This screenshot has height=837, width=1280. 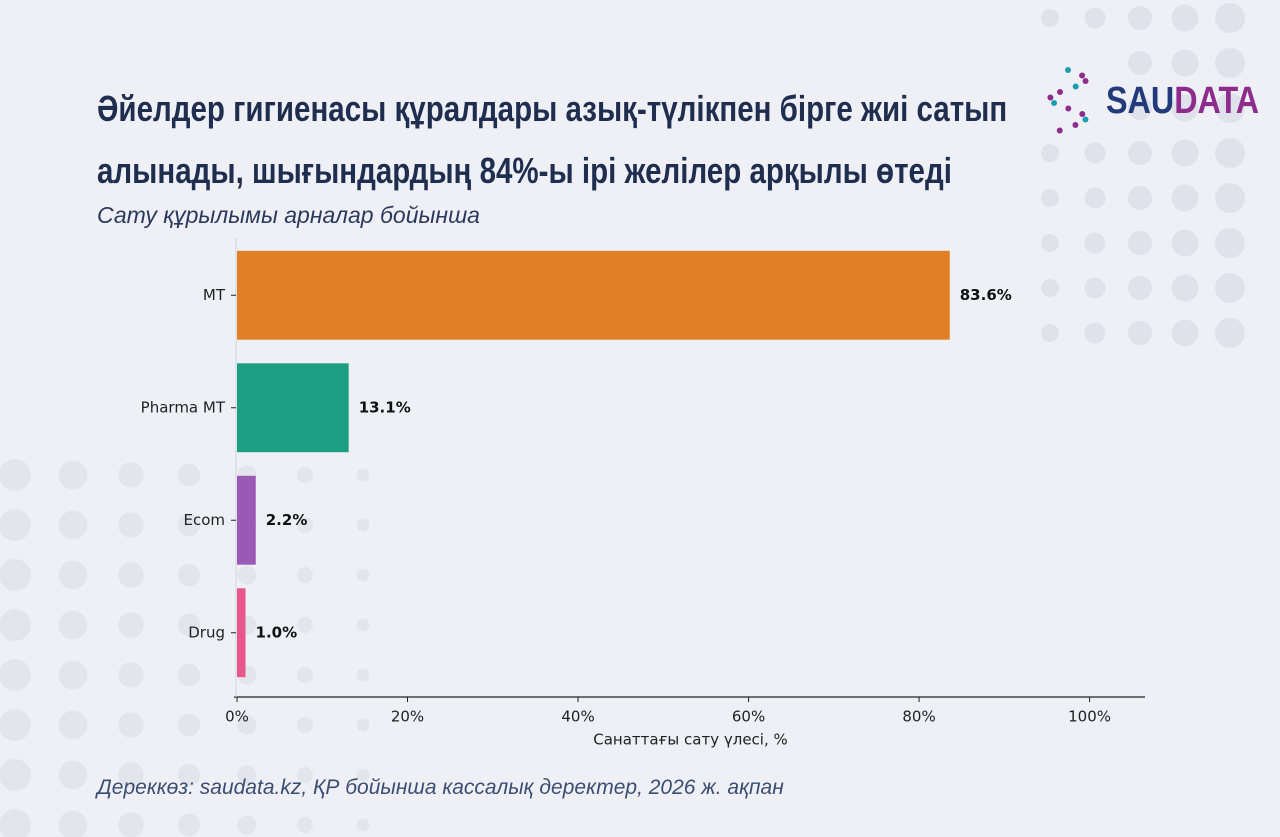 What do you see at coordinates (206, 632) in the screenshot?
I see `y-tick-label: Drug` at bounding box center [206, 632].